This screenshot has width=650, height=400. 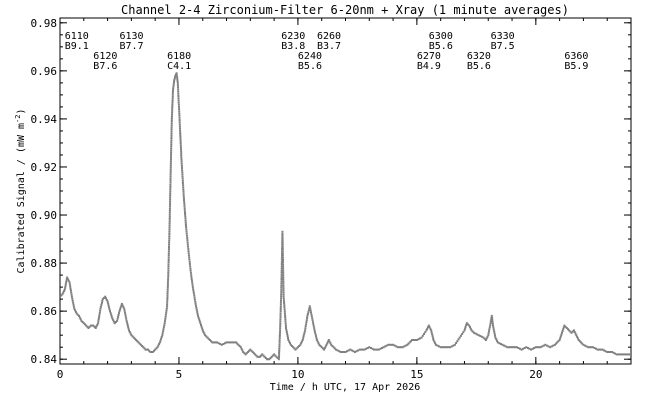 I want to click on y-tick-label: 0.94, so click(x=44, y=119).